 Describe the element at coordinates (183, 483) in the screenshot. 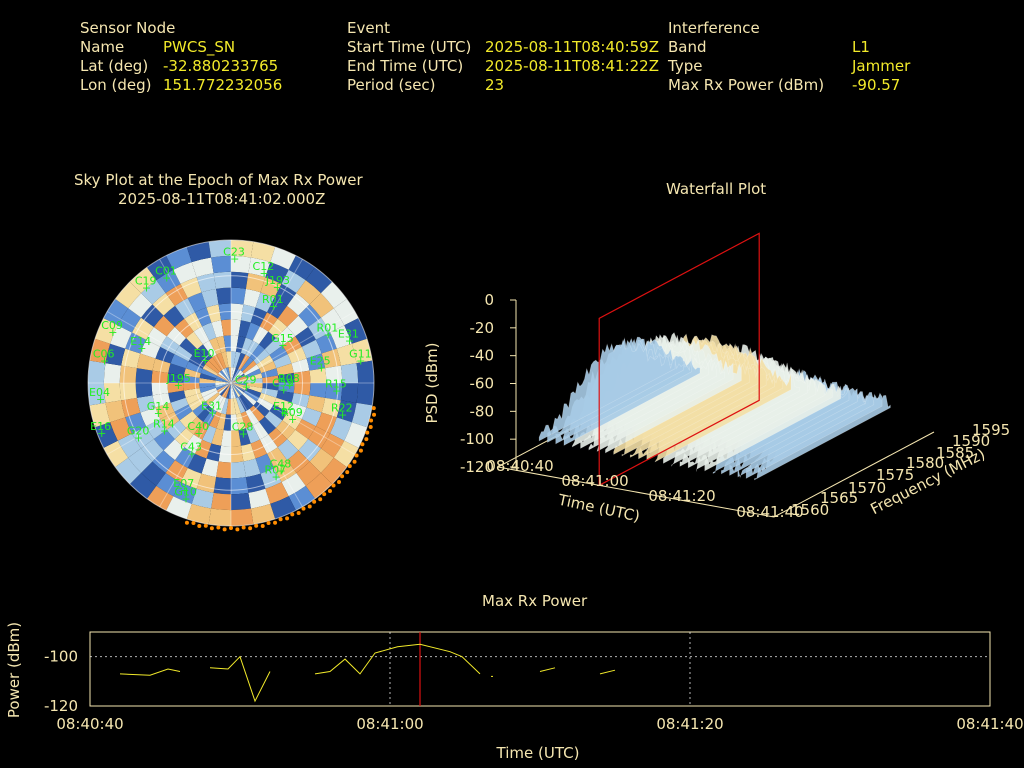

I see `satellite-label: E07` at that location.